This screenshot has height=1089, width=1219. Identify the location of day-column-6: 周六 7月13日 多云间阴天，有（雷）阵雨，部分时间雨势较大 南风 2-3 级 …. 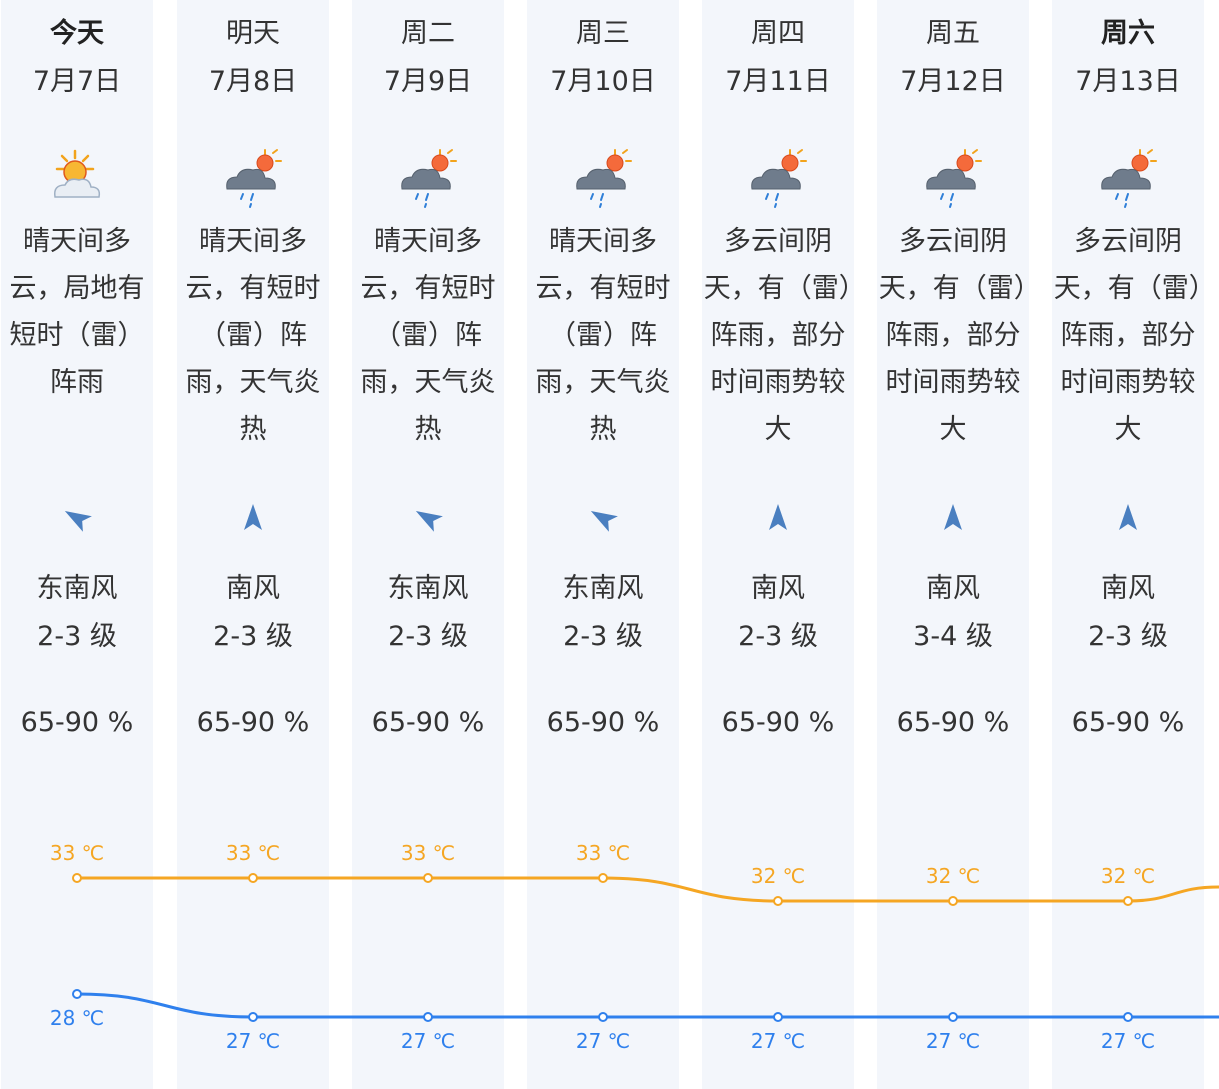
(1128, 544).